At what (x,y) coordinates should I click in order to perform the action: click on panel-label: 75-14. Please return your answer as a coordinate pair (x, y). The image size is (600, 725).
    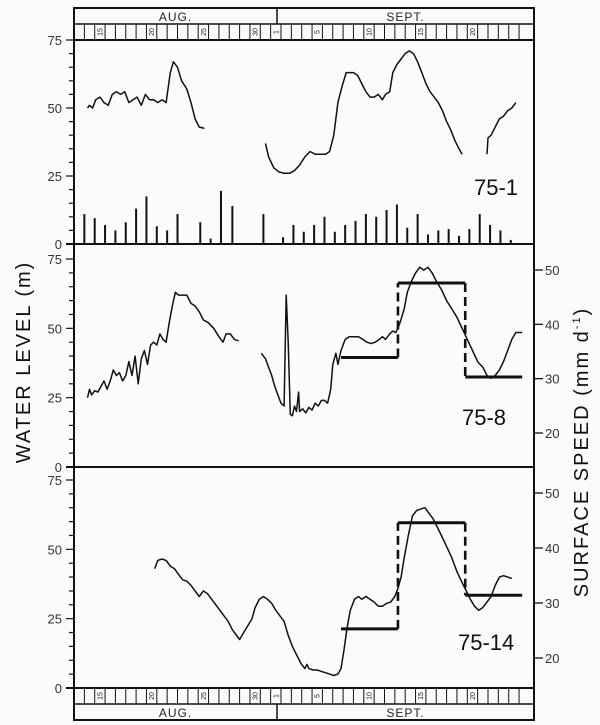
    Looking at the image, I should click on (486, 642).